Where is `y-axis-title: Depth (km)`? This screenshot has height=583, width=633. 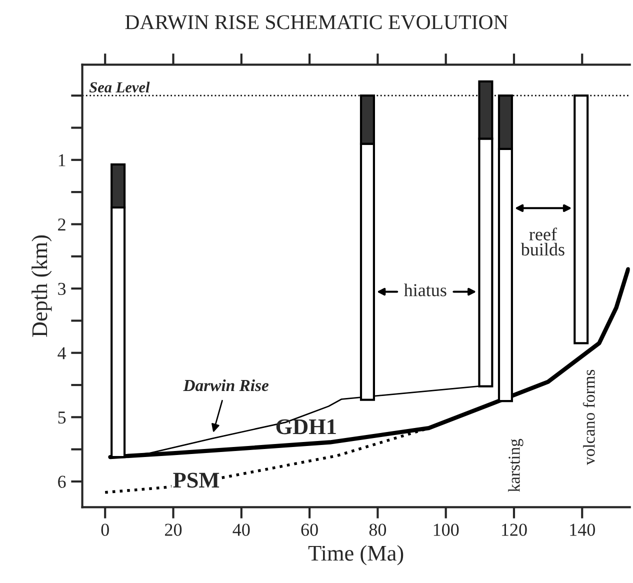 y-axis-title: Depth (km) is located at coordinates (42, 286).